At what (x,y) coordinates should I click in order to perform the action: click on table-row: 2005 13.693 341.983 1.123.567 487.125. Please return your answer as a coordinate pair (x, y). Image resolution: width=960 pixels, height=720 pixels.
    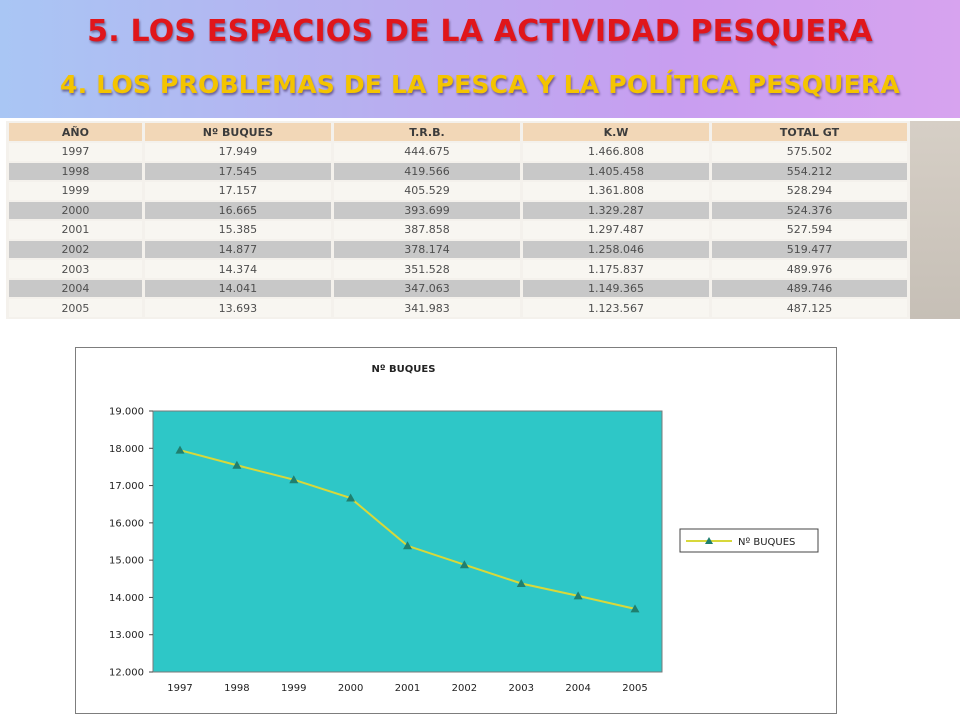
    Looking at the image, I should click on (458, 308).